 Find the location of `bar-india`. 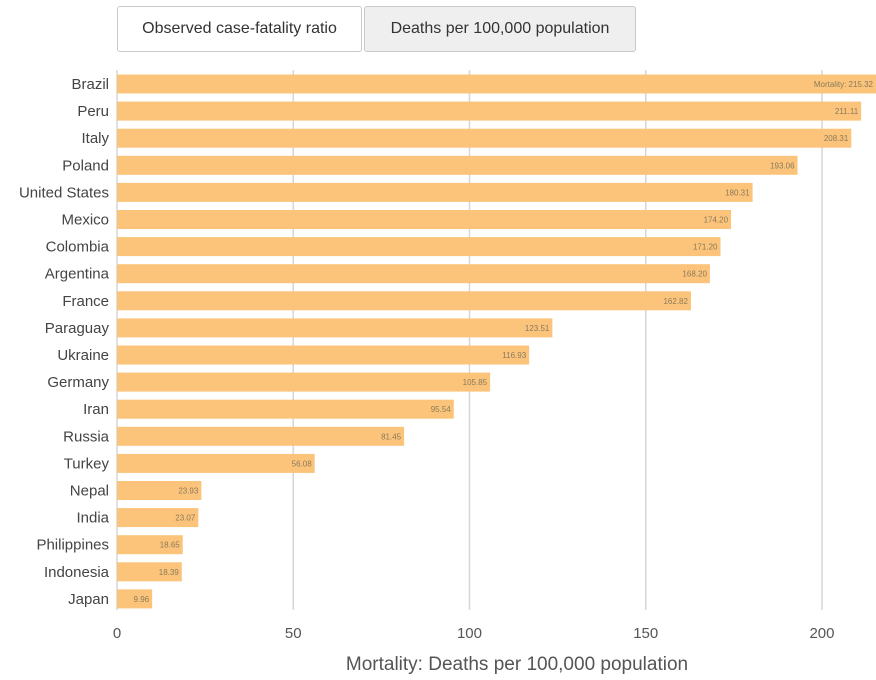

bar-india is located at coordinates (158, 518).